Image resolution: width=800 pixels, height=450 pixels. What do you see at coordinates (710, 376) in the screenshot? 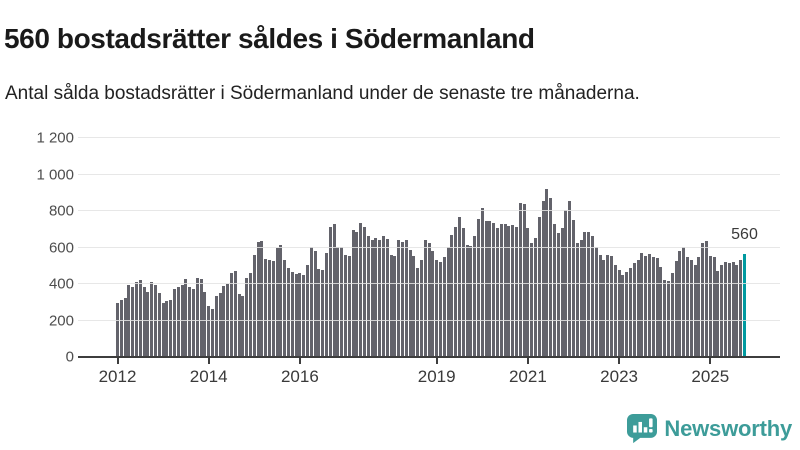
I see `x-axis-tick-label: 2025` at bounding box center [710, 376].